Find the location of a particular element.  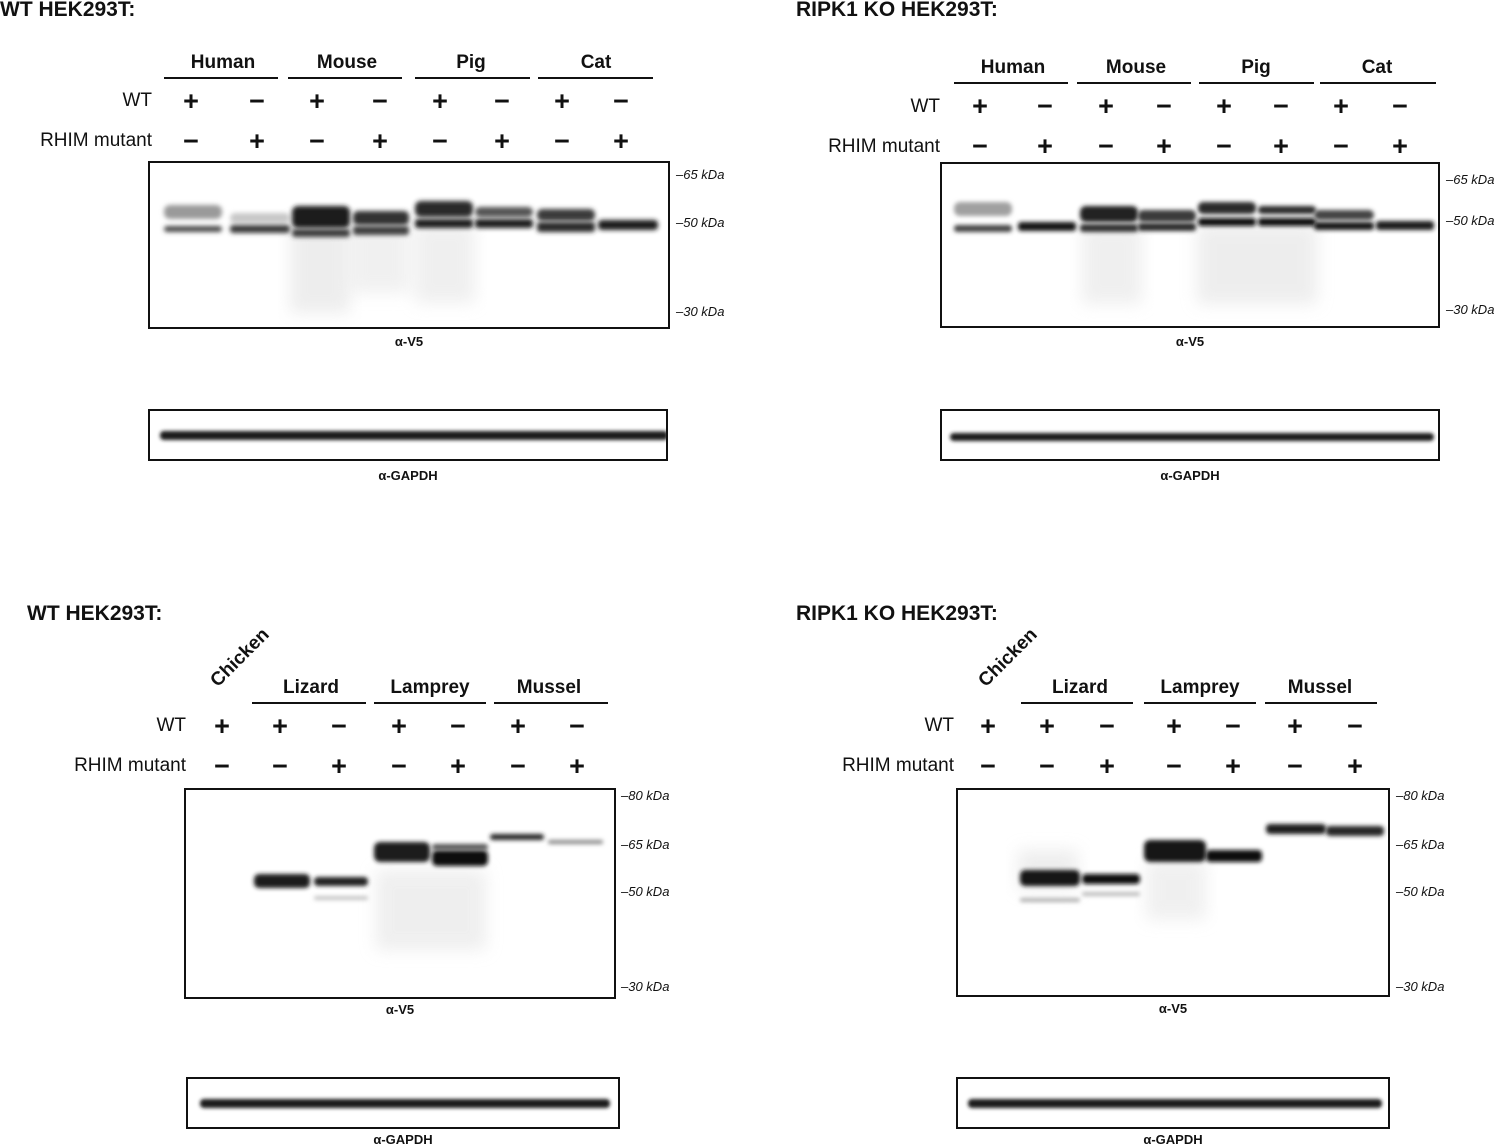

species-label-lamprey: Lamprey is located at coordinates (430, 687).